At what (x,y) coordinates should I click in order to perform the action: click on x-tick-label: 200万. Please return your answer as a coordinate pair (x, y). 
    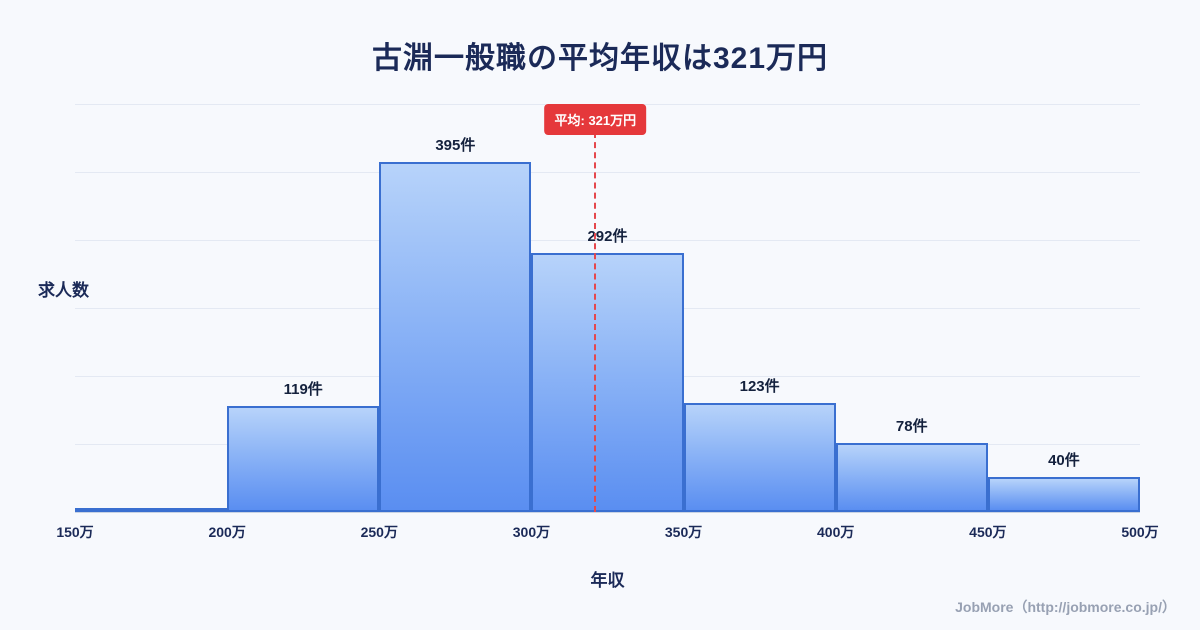
    Looking at the image, I should click on (227, 532).